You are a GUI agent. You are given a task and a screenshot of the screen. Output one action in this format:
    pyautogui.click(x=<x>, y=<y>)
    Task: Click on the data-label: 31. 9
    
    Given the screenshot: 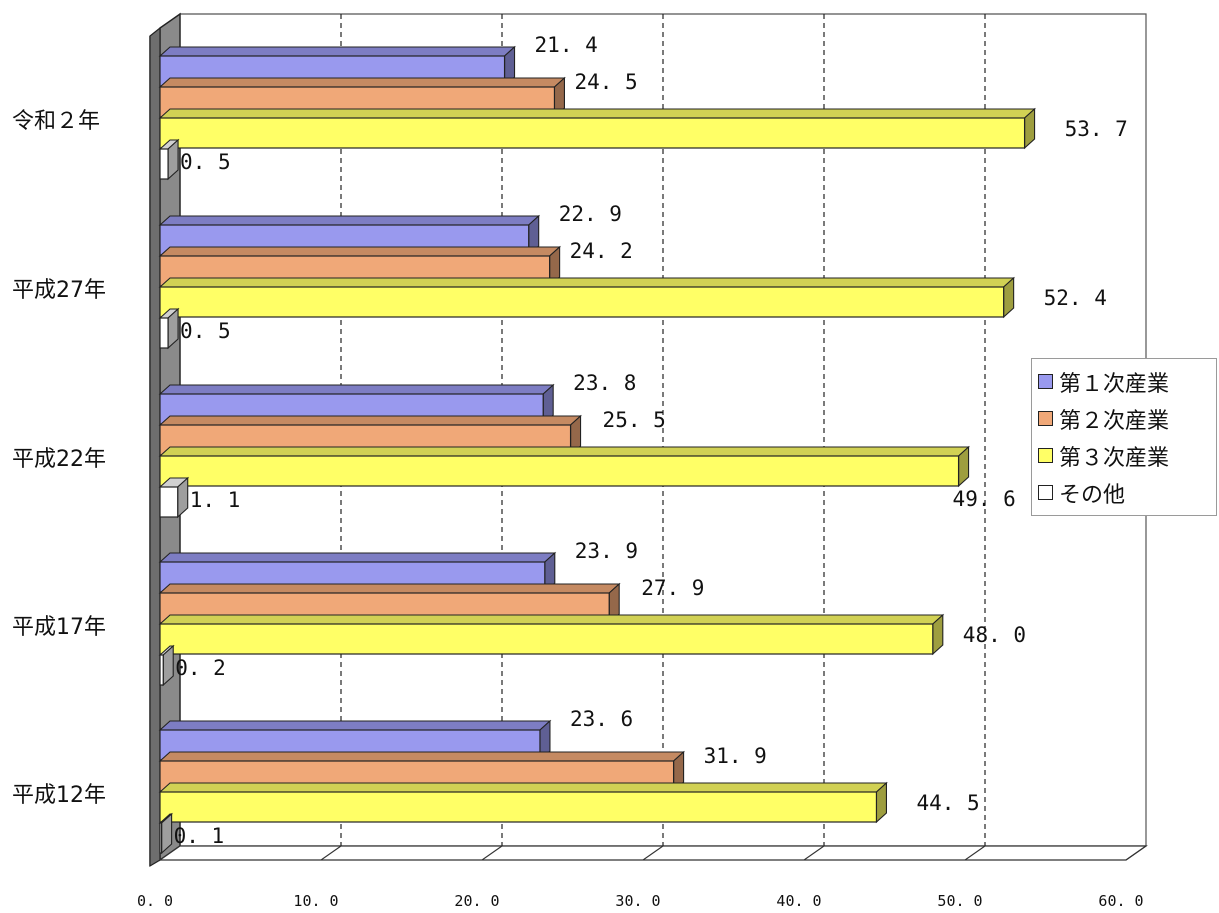 What is the action you would take?
    pyautogui.click(x=735, y=756)
    